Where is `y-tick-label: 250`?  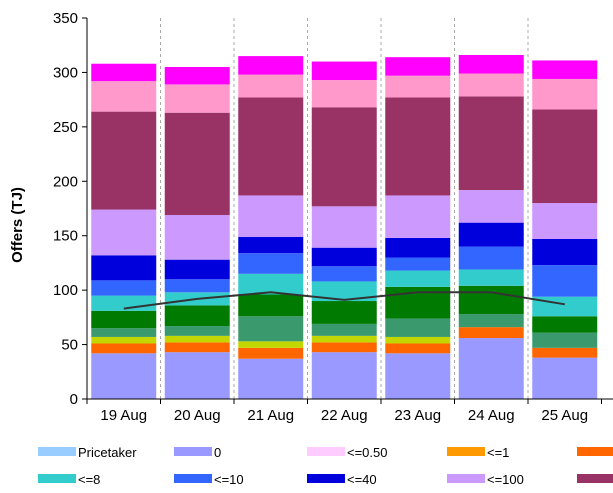
y-tick-label: 250 is located at coordinates (65, 127).